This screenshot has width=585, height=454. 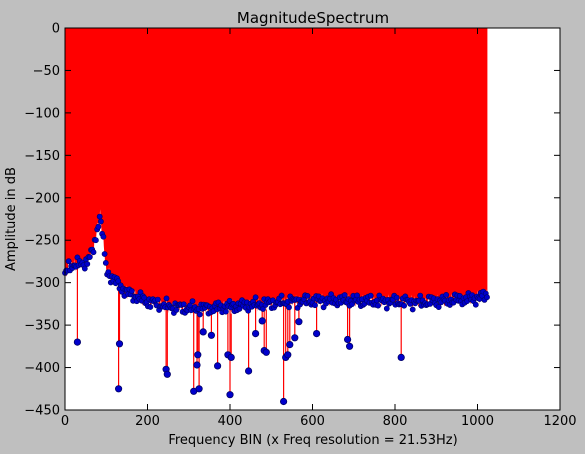 What do you see at coordinates (42, 156) in the screenshot?
I see `y-tick-label: −150` at bounding box center [42, 156].